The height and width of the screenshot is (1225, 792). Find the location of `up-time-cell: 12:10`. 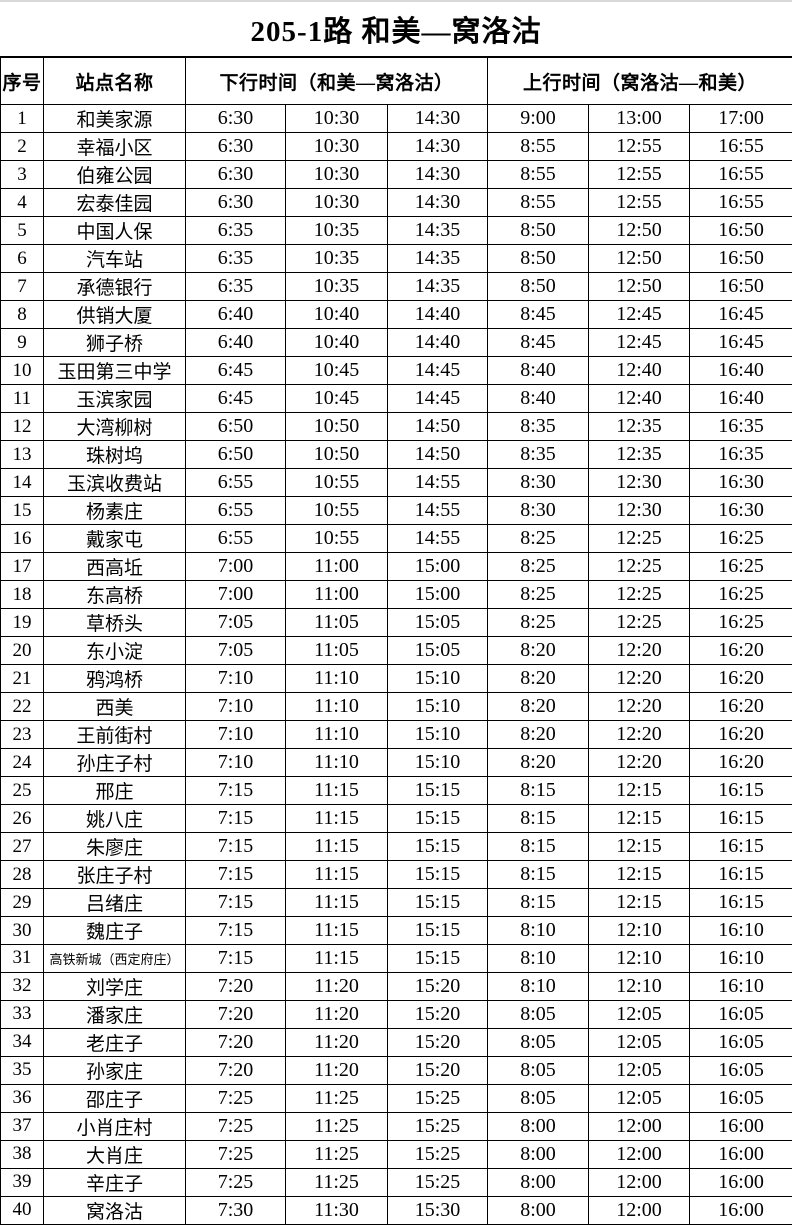

up-time-cell: 12:10 is located at coordinates (639, 959).